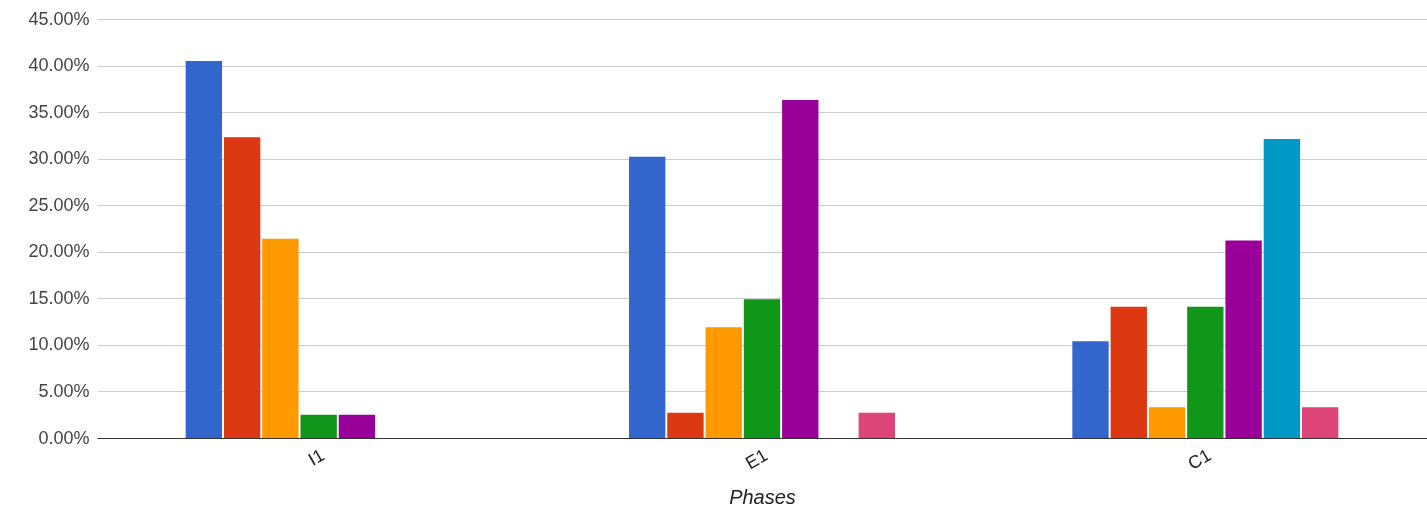 The width and height of the screenshot is (1427, 532). Describe the element at coordinates (1199, 459) in the screenshot. I see `x-tick-label: C1` at that location.